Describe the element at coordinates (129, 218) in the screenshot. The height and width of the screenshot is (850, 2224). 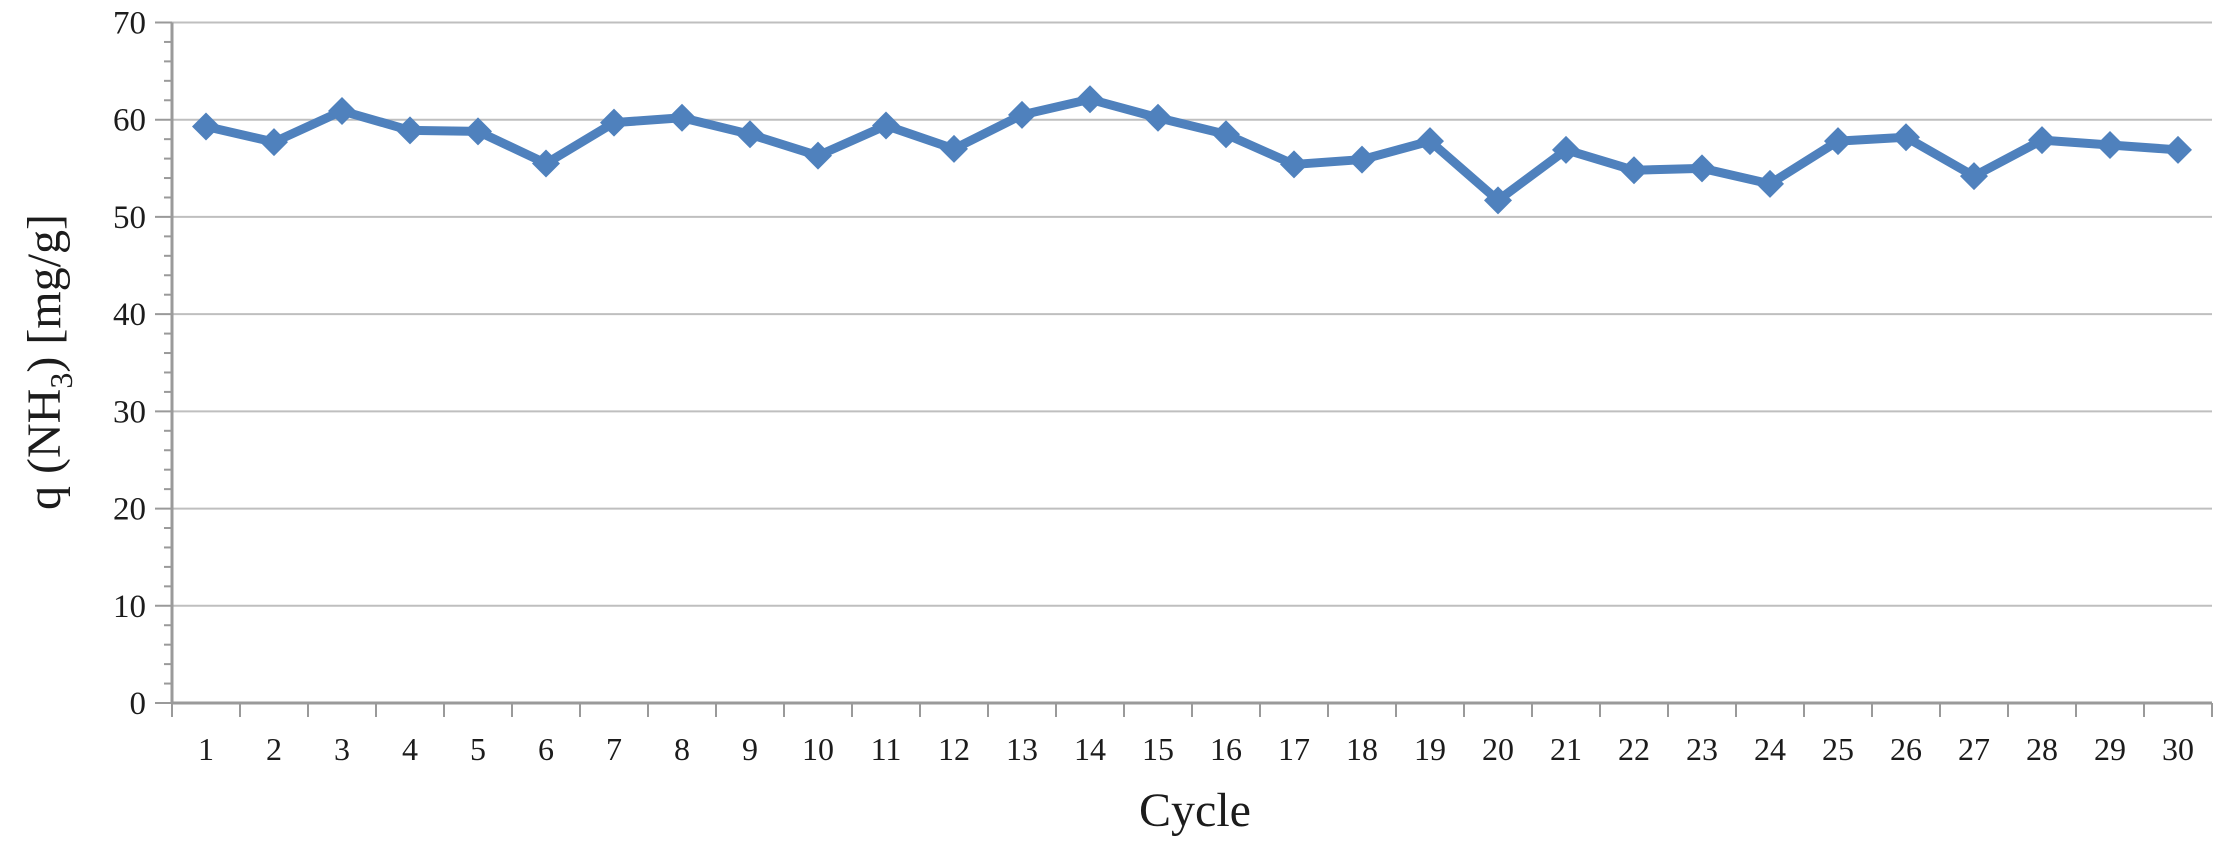
I see `y-tick-label: 50` at that location.